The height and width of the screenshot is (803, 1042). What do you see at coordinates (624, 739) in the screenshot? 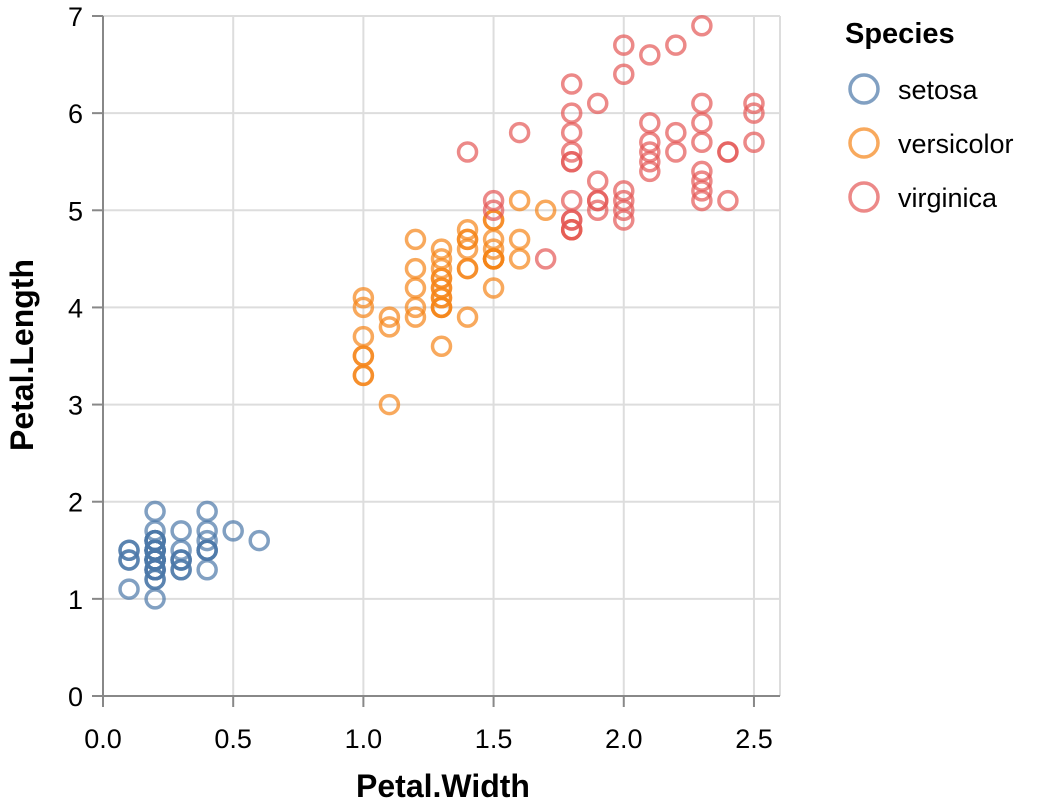
I see `x-tick-label: 2.0` at bounding box center [624, 739].